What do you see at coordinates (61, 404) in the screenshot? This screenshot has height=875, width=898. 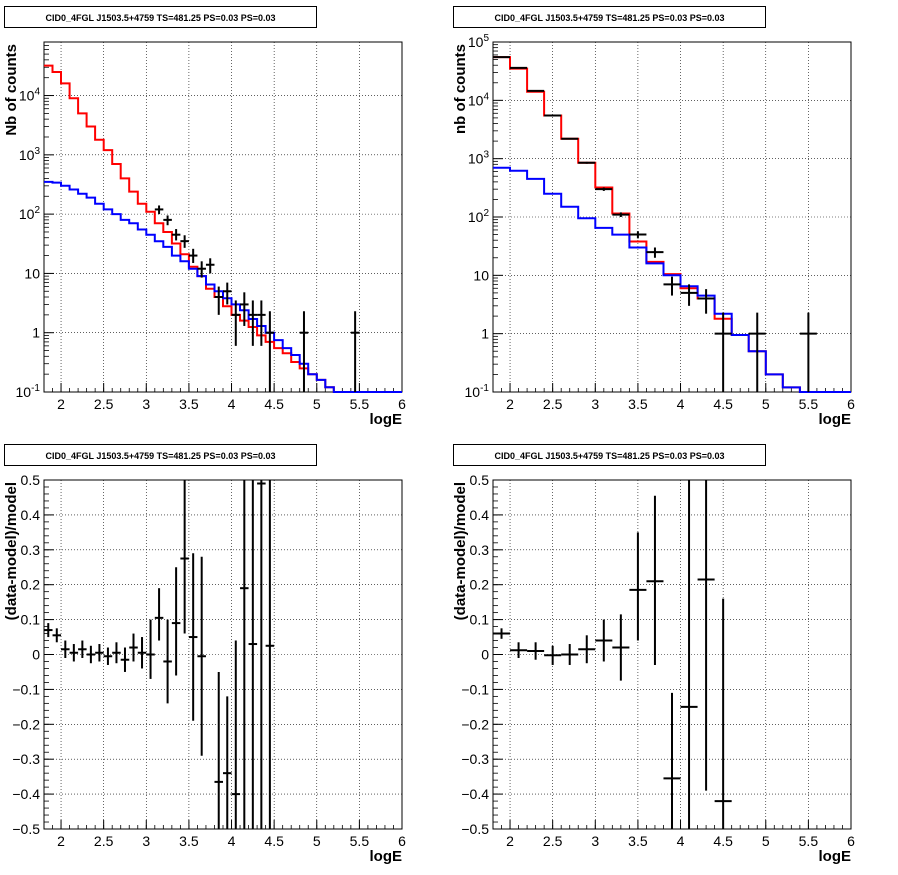 I see `x-tick-label: 2` at bounding box center [61, 404].